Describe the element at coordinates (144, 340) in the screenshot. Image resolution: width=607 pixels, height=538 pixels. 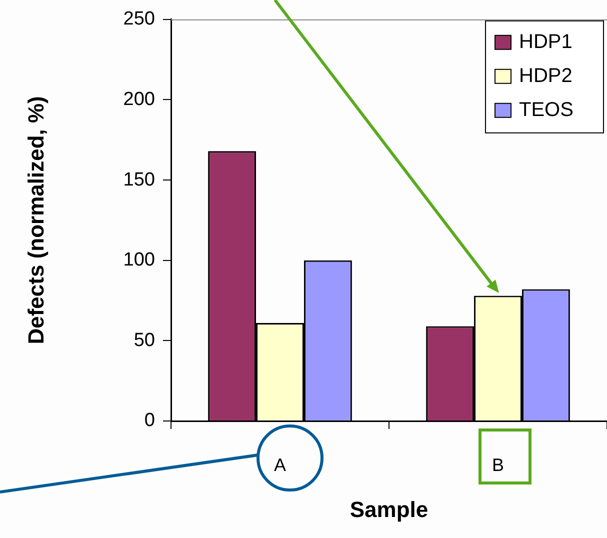
I see `y-tick-label: 50` at that location.